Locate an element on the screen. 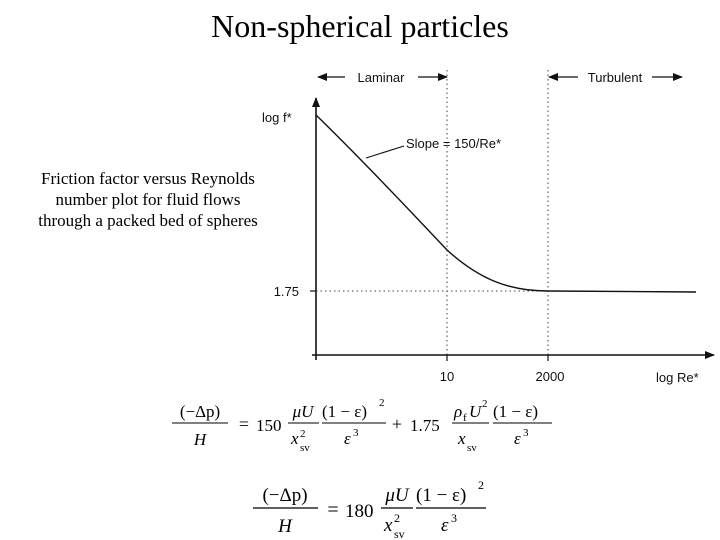  eq2-t2-denominator: ε is located at coordinates (445, 525).